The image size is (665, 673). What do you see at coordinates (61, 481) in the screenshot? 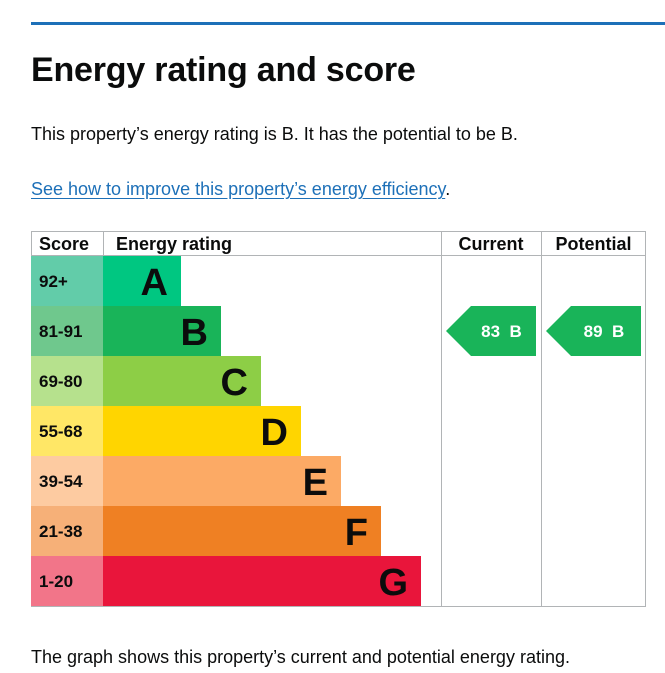
I see `score-range-e: 39-54` at bounding box center [61, 481].